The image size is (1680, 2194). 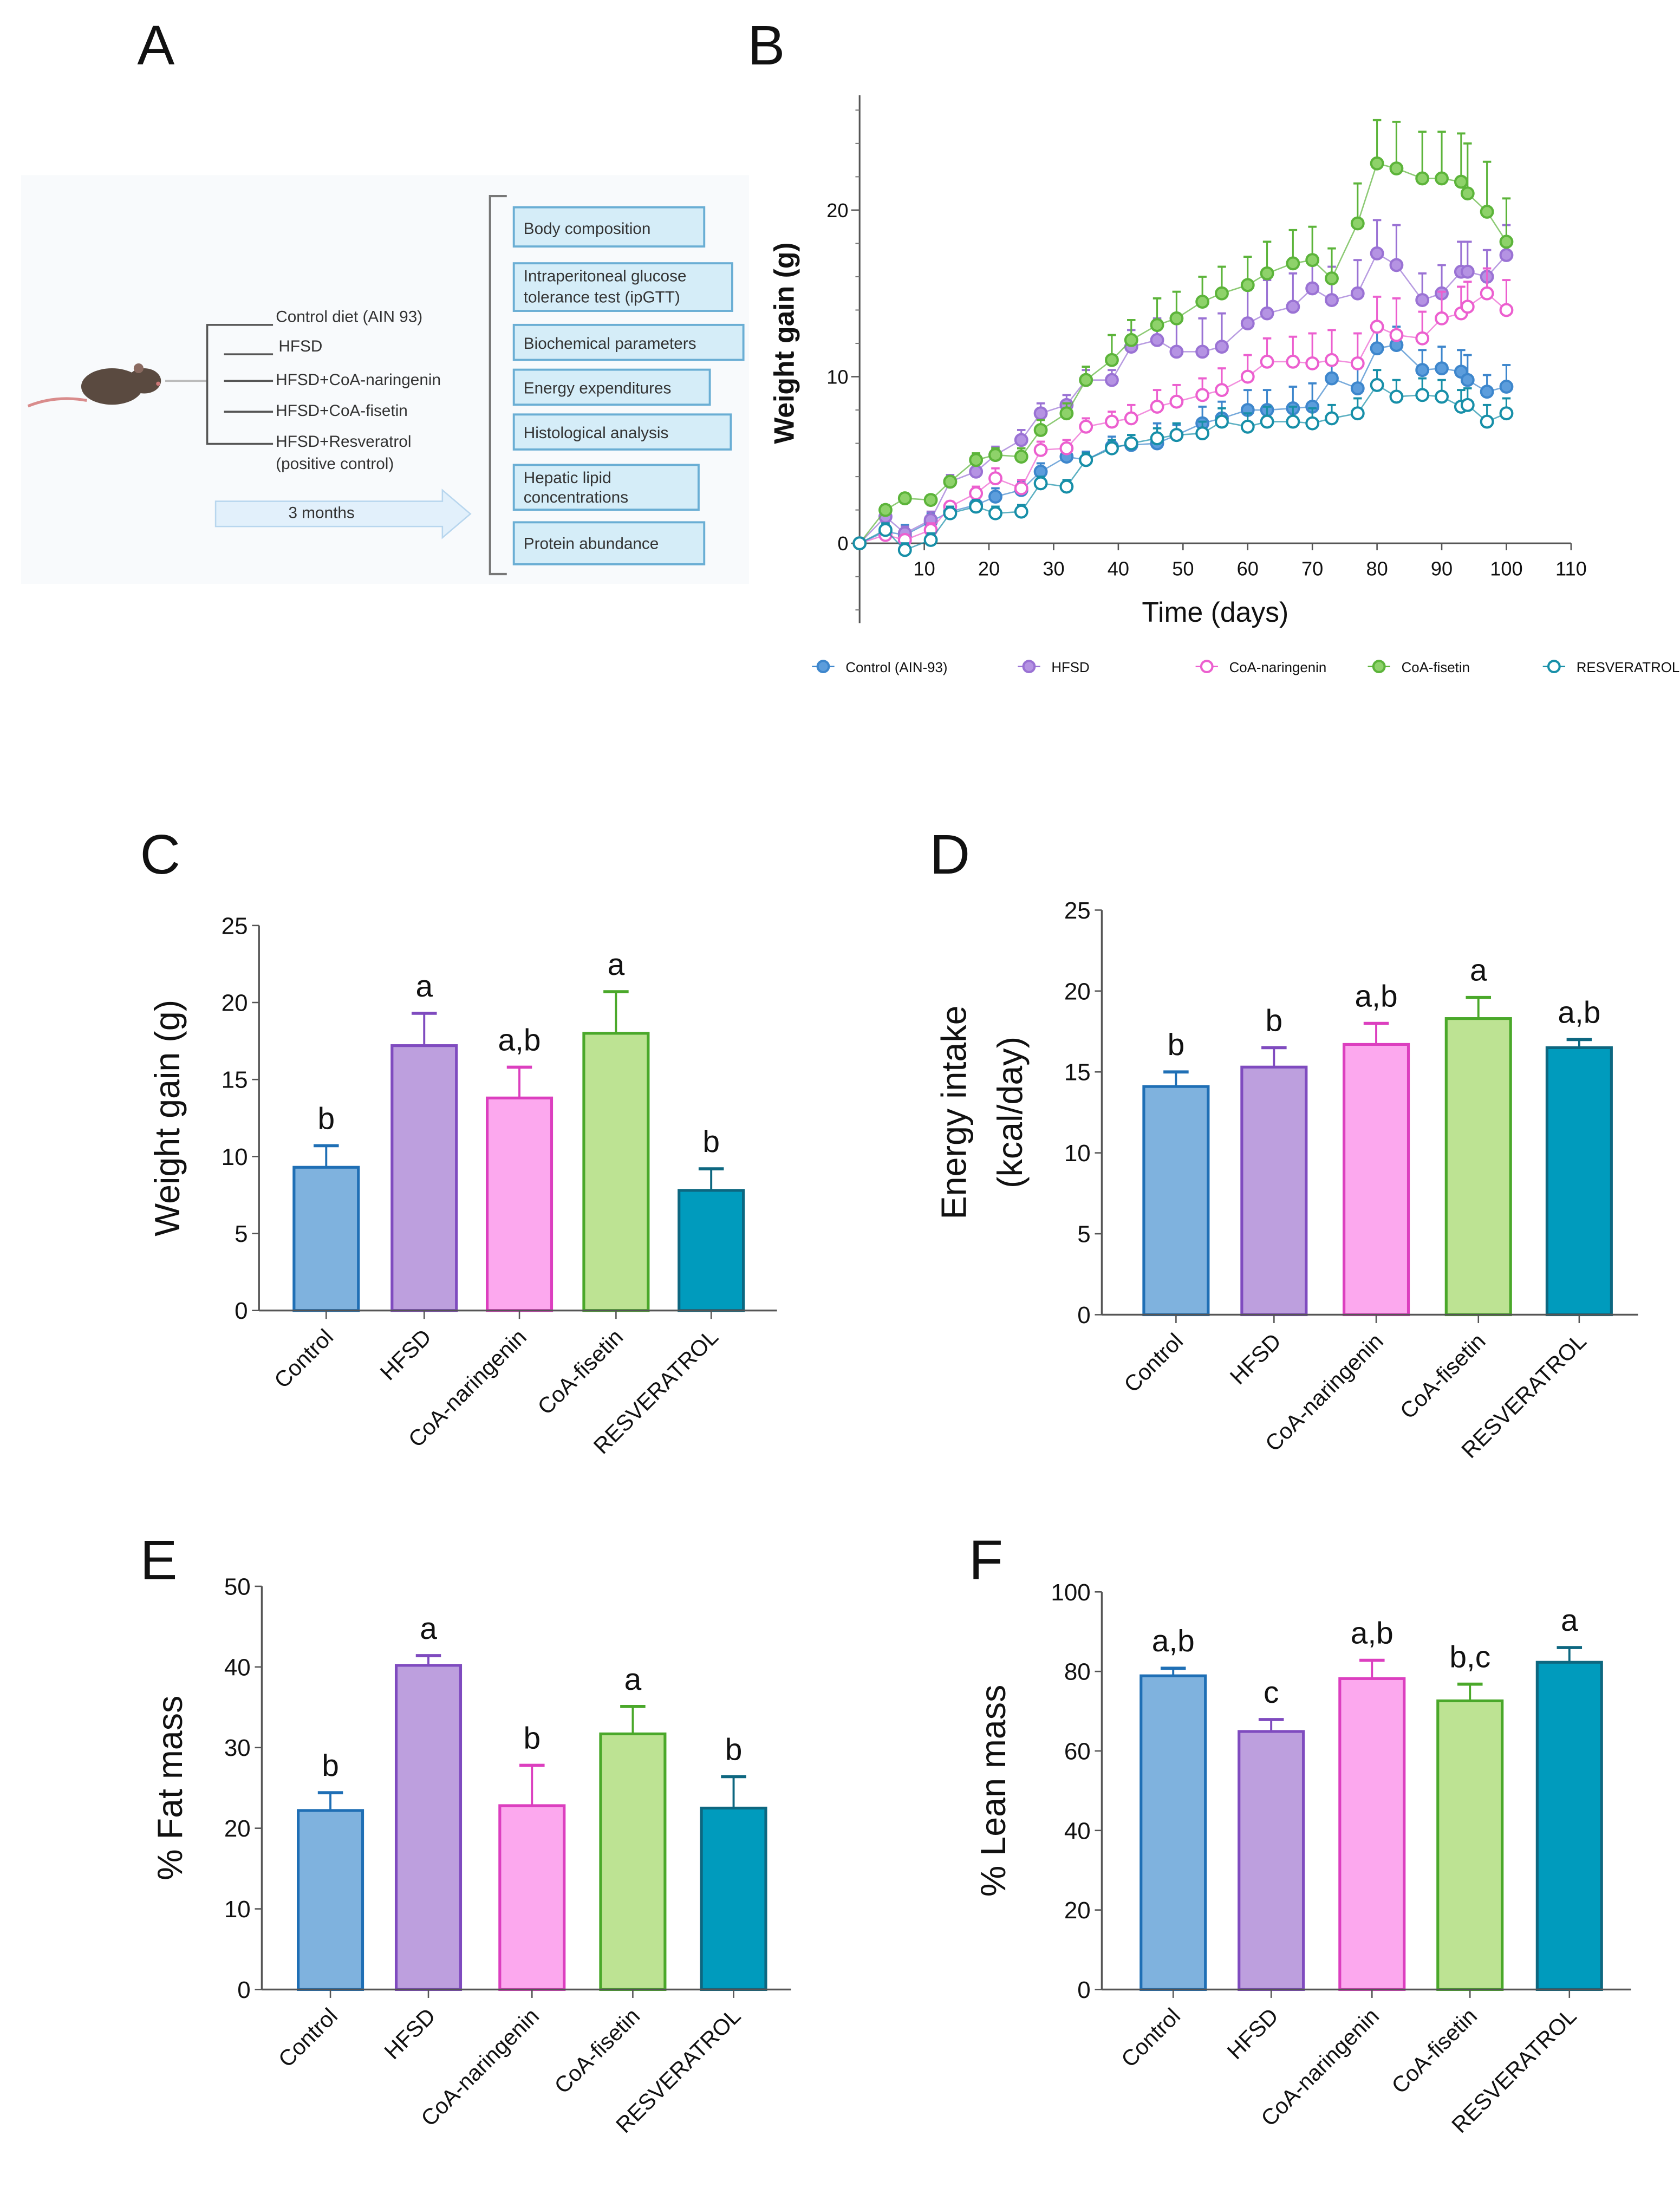 What do you see at coordinates (949, 854) in the screenshot?
I see `panel-label-d: D` at bounding box center [949, 854].